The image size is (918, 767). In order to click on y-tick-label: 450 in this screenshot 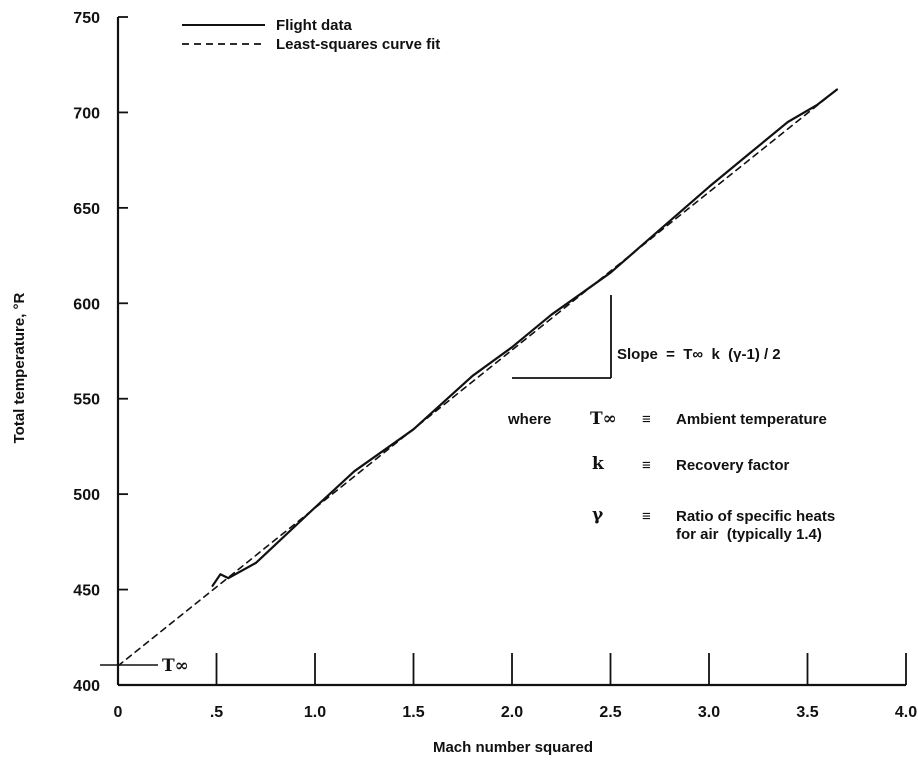, I will do `click(86, 591)`.